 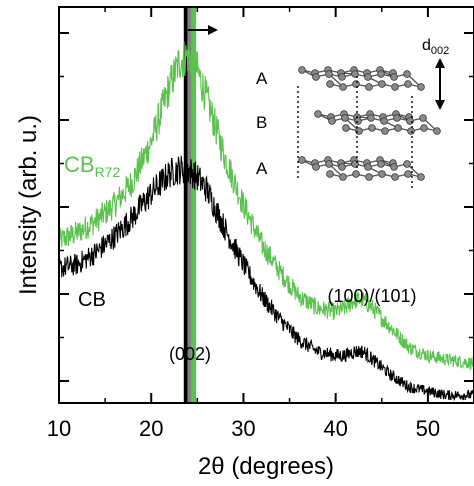 What do you see at coordinates (28, 205) in the screenshot?
I see `y-axis-title: Intensity (arb. u.)` at bounding box center [28, 205].